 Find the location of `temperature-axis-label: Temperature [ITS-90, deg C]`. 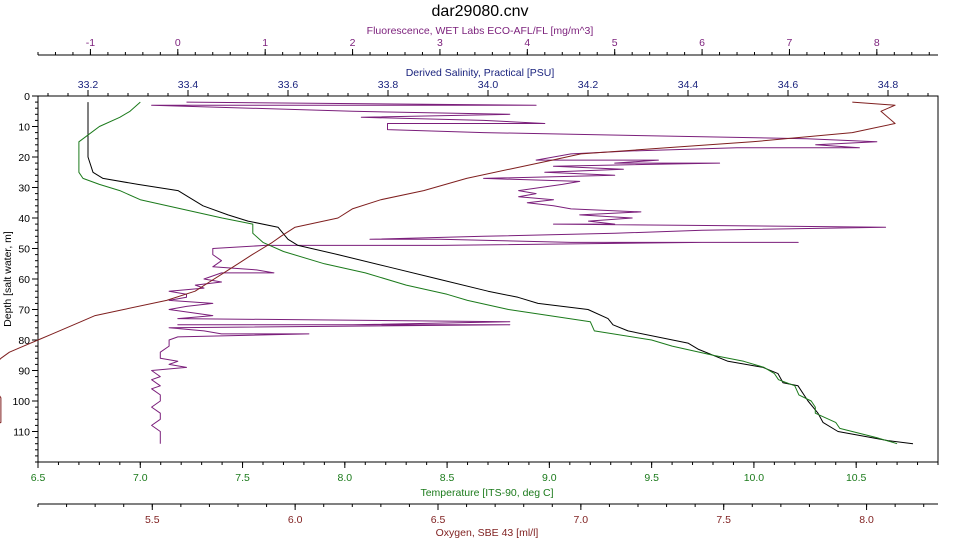

temperature-axis-label: Temperature [ITS-90, deg C] is located at coordinates (486, 493).